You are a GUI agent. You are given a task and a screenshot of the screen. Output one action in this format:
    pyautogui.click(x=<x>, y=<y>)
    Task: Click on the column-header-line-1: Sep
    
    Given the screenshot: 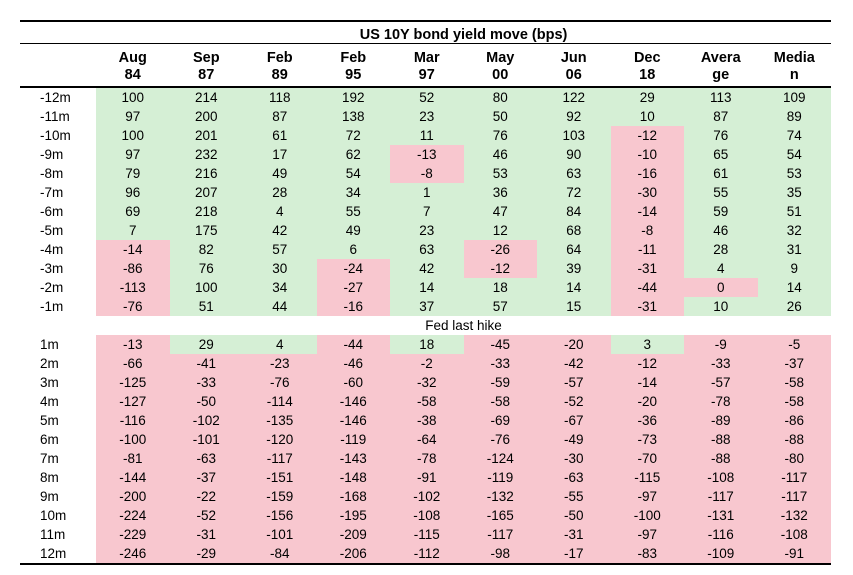 What is the action you would take?
    pyautogui.click(x=206, y=58)
    